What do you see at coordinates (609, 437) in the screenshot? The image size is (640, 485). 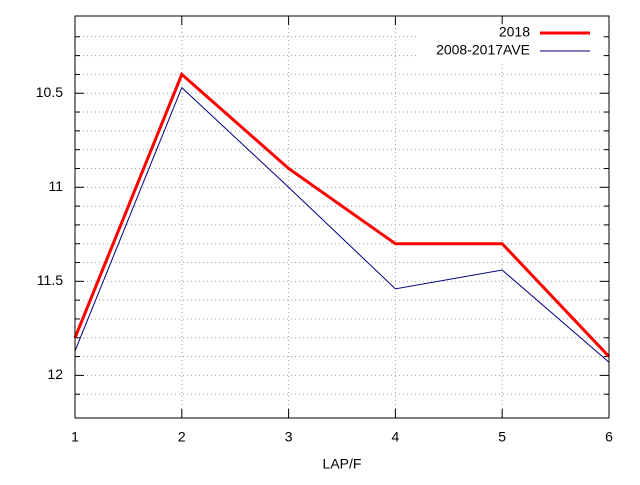 I see `x-tick-label: 6` at bounding box center [609, 437].